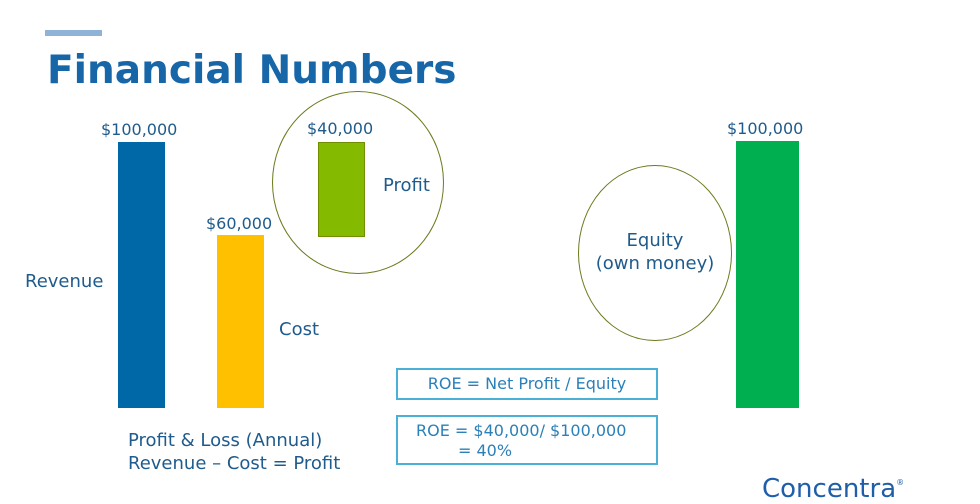 The width and height of the screenshot is (980, 504). I want to click on equity-label-line2: (own money), so click(655, 263).